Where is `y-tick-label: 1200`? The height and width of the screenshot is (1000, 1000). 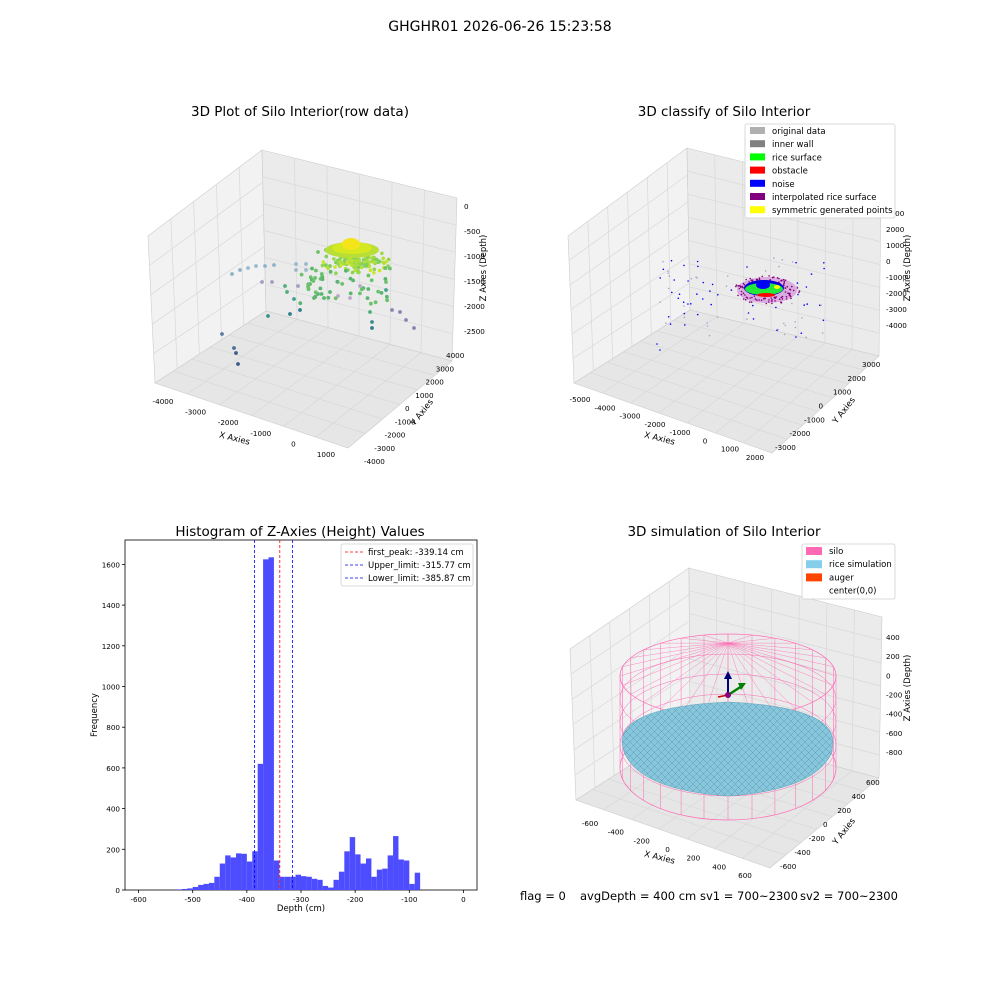 y-tick-label: 1200 is located at coordinates (111, 646).